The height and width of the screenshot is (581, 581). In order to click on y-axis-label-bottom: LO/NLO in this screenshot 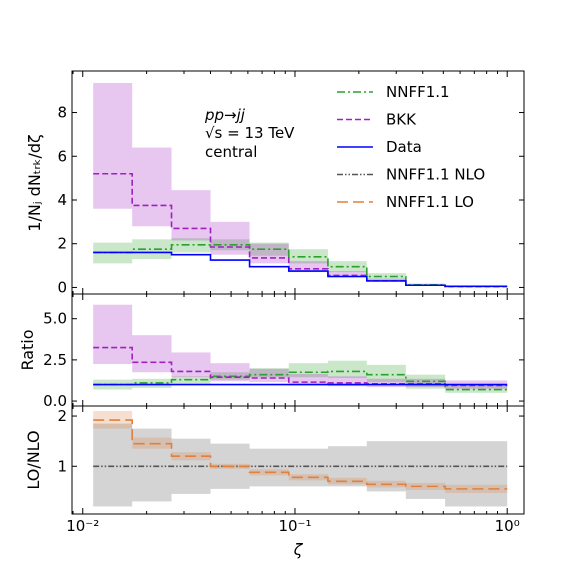, I will do `click(33, 459)`.